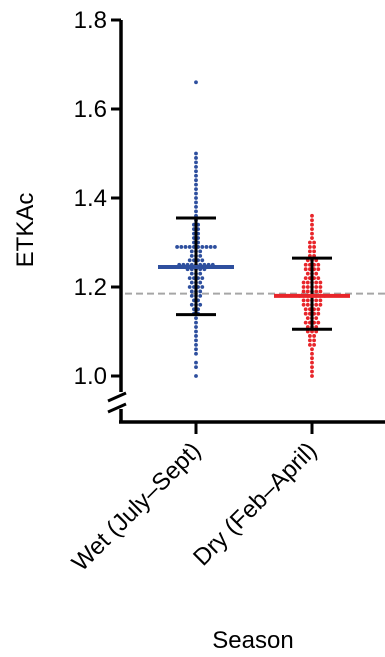  I want to click on x-axis-title: Season, so click(252, 640).